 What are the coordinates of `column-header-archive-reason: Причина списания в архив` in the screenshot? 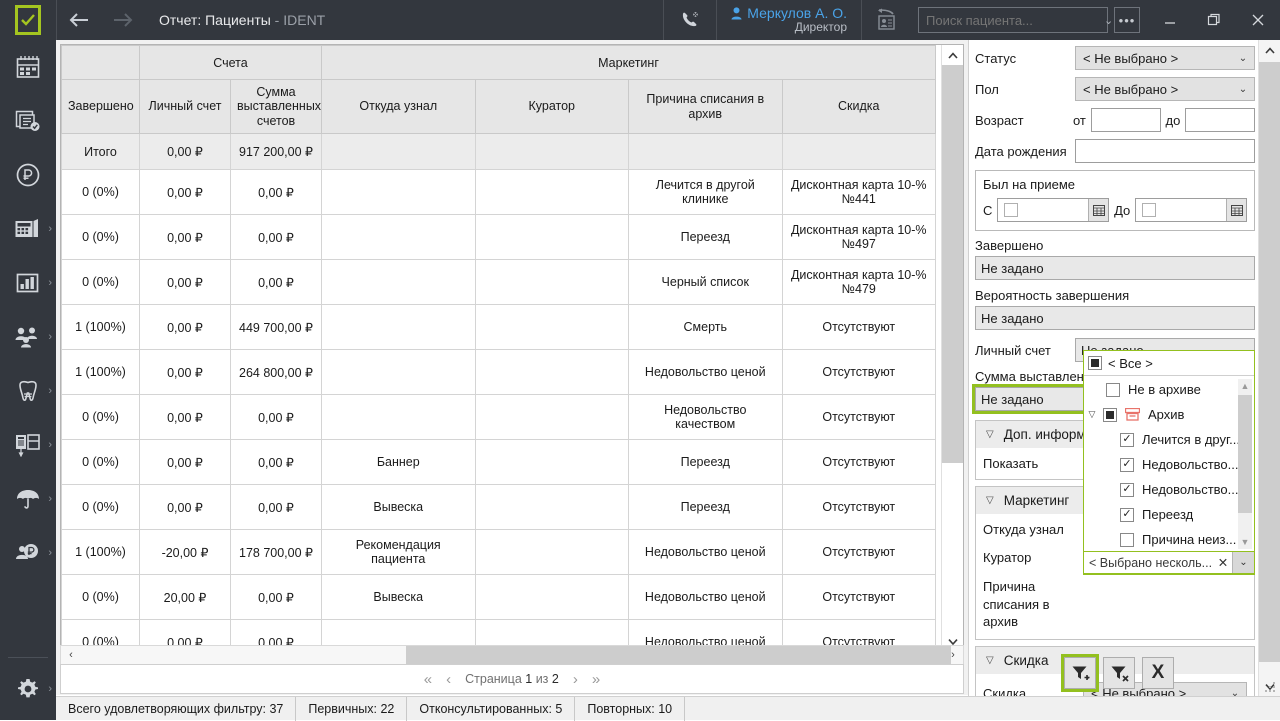 It's located at (705, 106).